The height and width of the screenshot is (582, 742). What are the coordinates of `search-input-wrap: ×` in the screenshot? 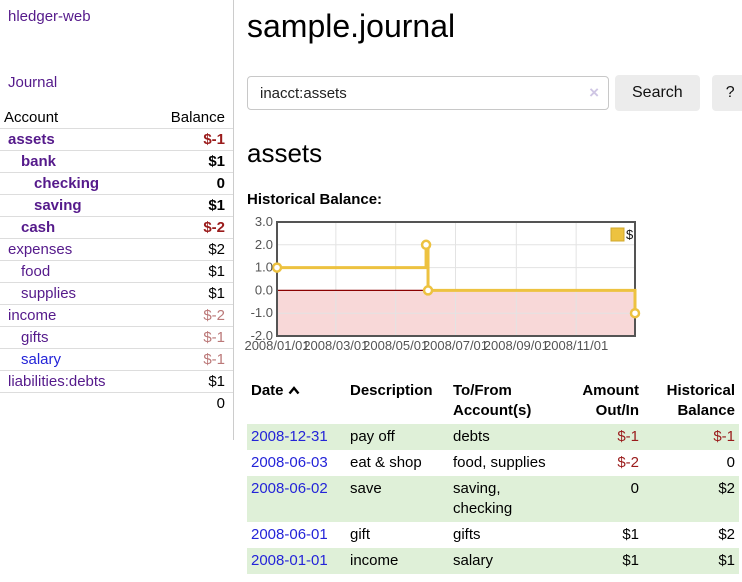 It's located at (428, 93).